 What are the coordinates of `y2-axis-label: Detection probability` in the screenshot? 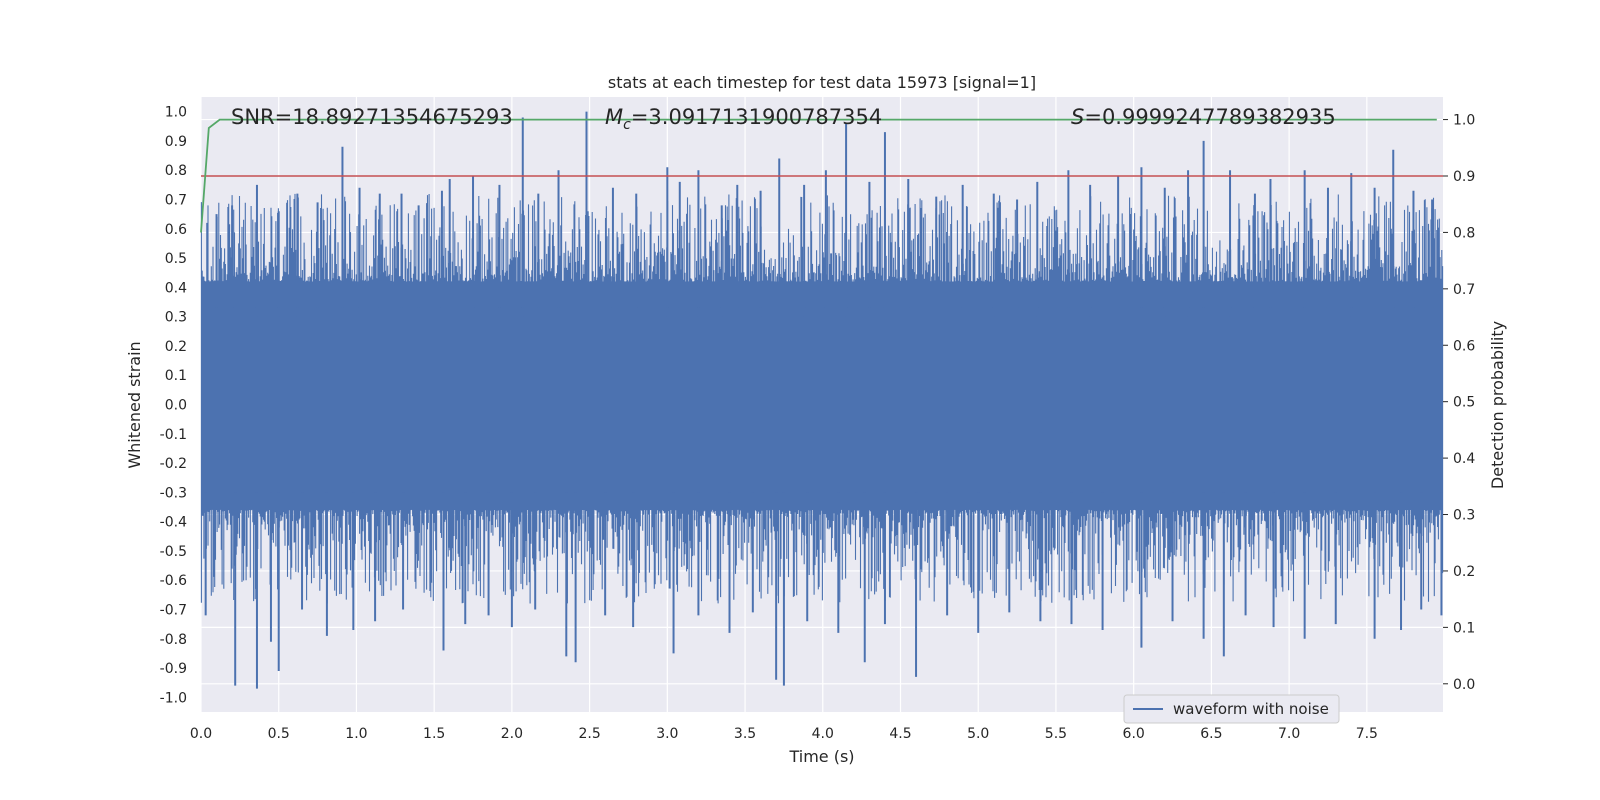 It's located at (1497, 405).